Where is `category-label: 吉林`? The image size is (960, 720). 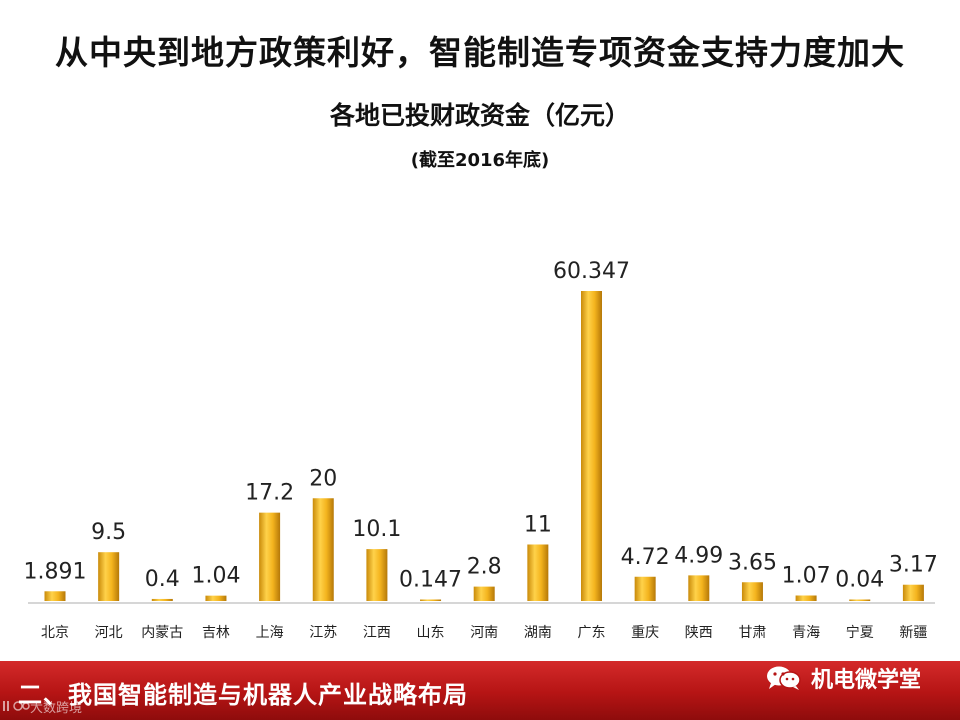
category-label: 吉林 is located at coordinates (216, 633).